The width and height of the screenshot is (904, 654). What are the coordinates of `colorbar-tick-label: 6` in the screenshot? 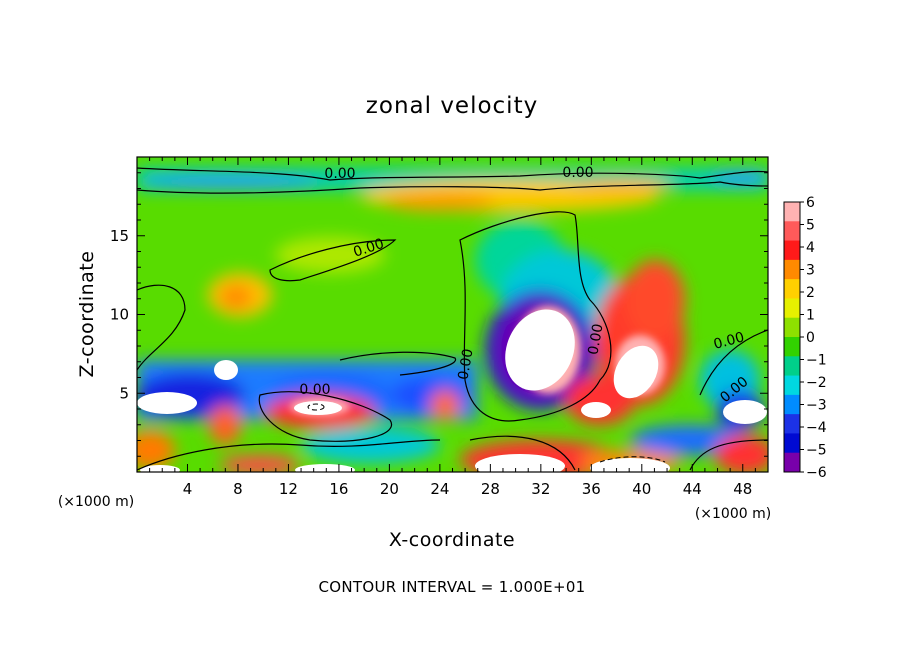 It's located at (810, 203).